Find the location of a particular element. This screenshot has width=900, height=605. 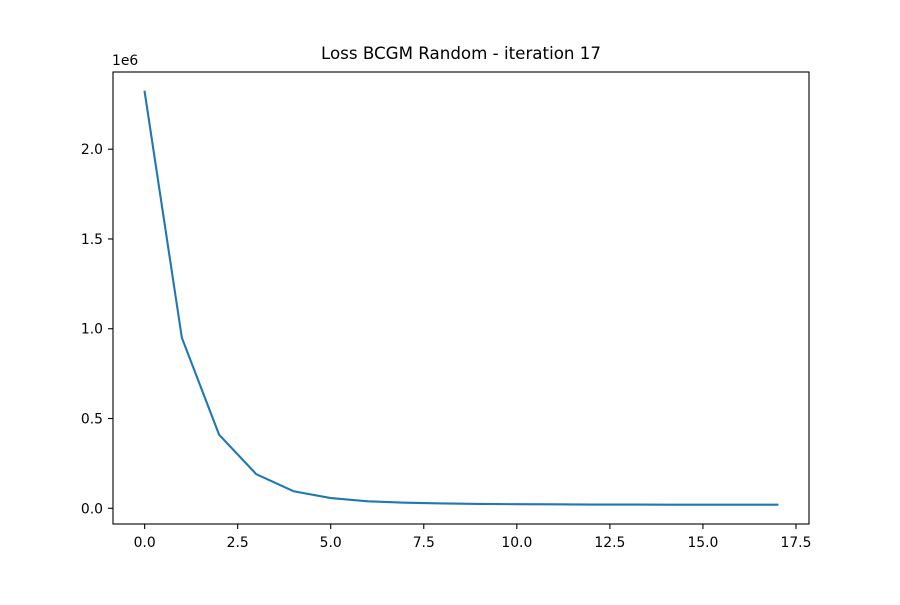

x-tick-label: 2.5 is located at coordinates (238, 543).